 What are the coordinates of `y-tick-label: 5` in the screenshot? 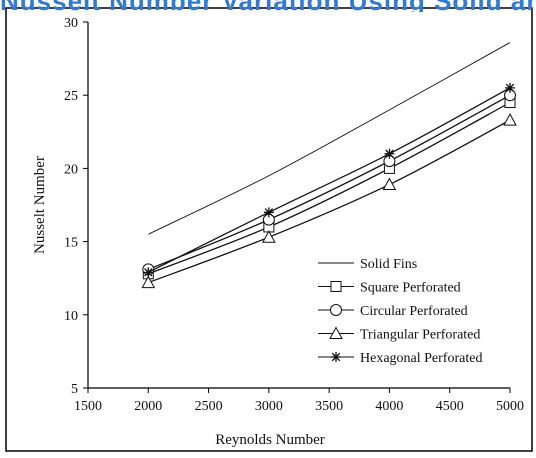 It's located at (74, 389).